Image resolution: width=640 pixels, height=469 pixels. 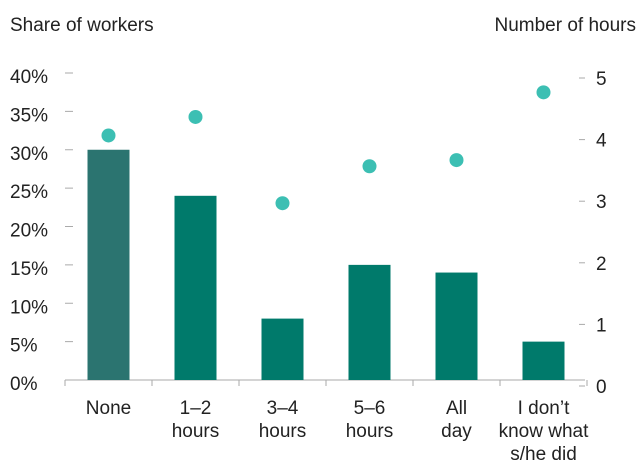 What do you see at coordinates (29, 307) in the screenshot?
I see `y-tick-label: 10%` at bounding box center [29, 307].